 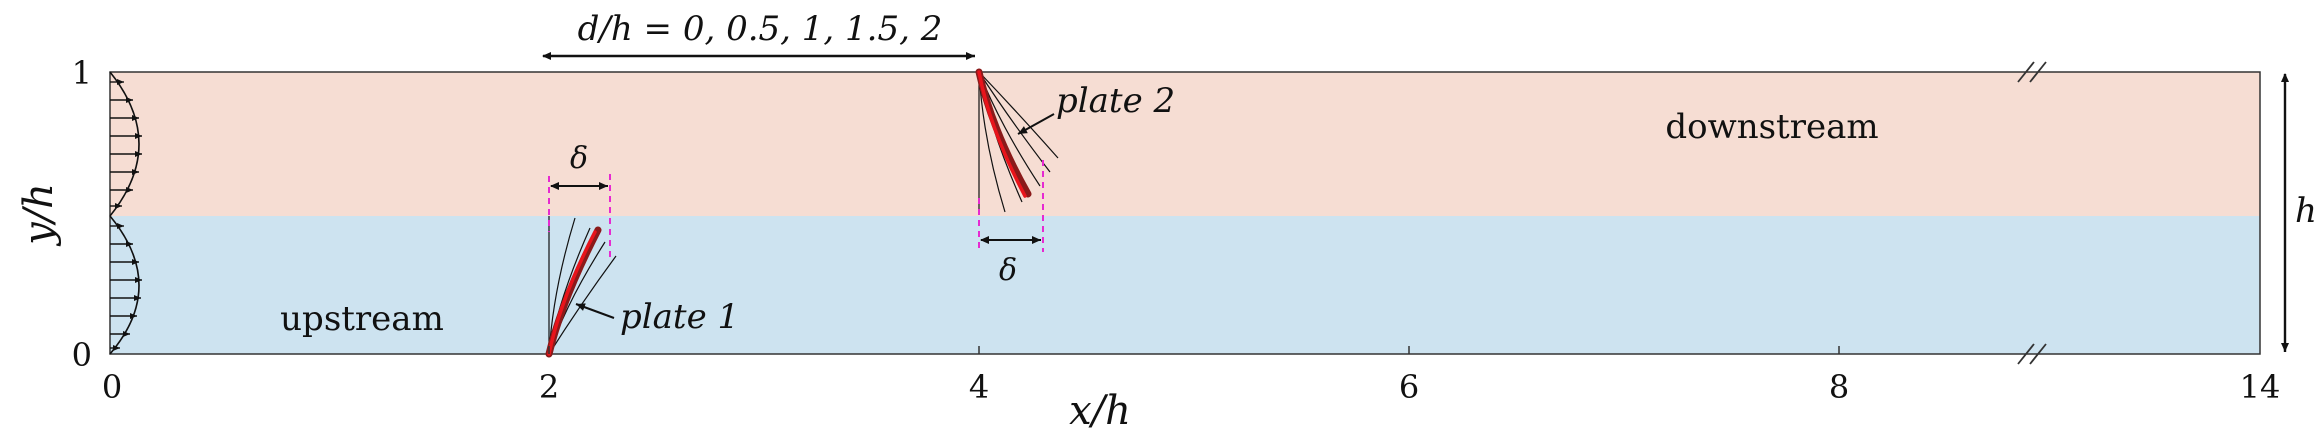 I want to click on plate2-delta-label: δ, so click(x=1008, y=270).